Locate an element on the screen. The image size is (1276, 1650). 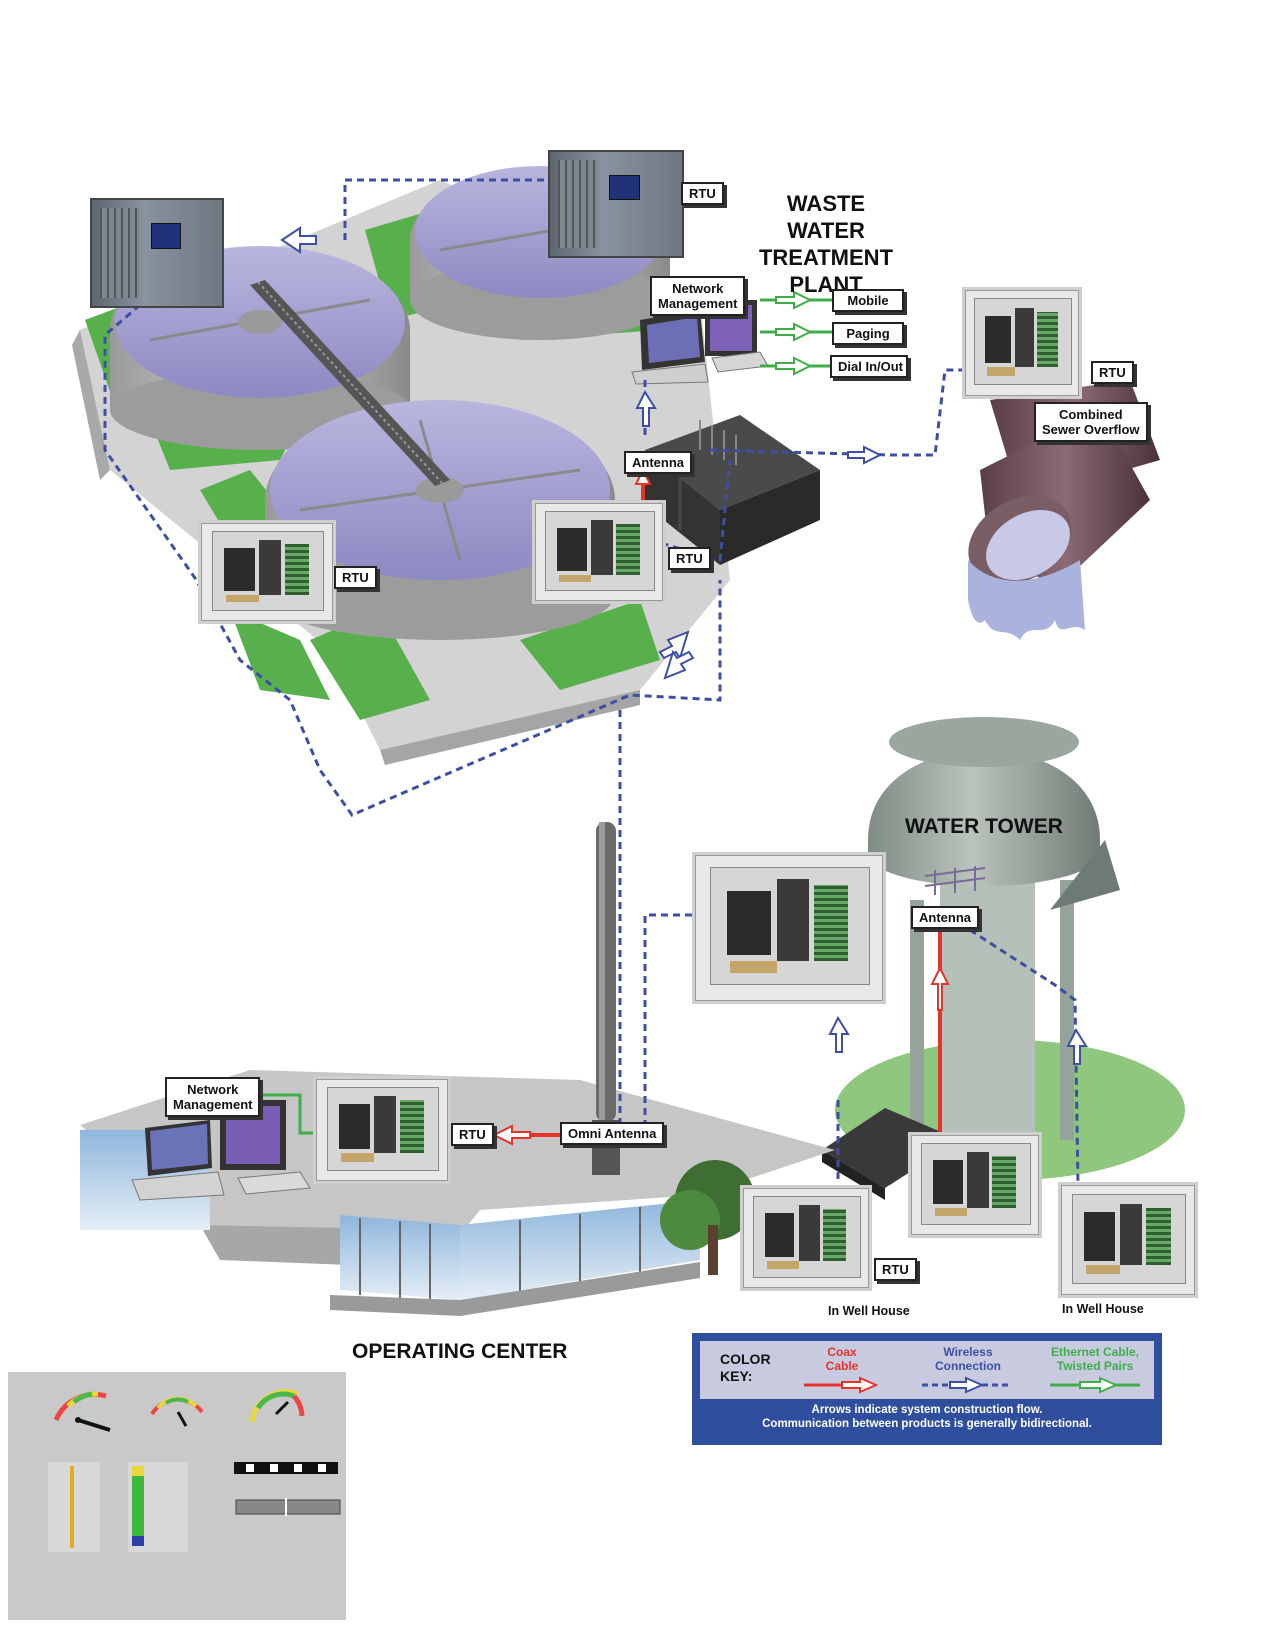
coax-key-arrow is located at coordinates (841, 1385).